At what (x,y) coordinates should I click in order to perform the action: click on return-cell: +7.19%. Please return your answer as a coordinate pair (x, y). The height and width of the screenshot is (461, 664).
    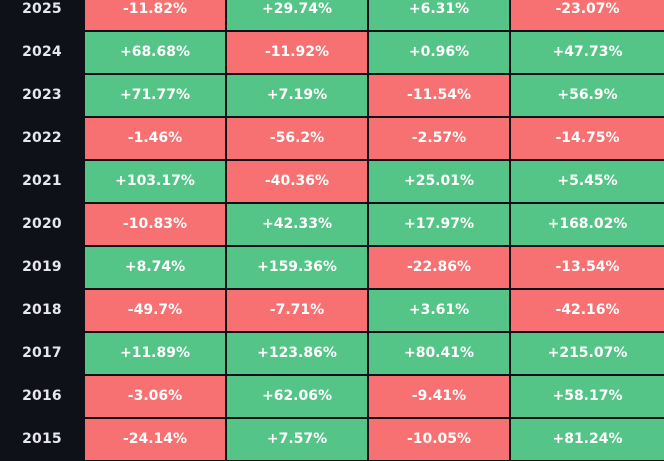
    Looking at the image, I should click on (297, 95).